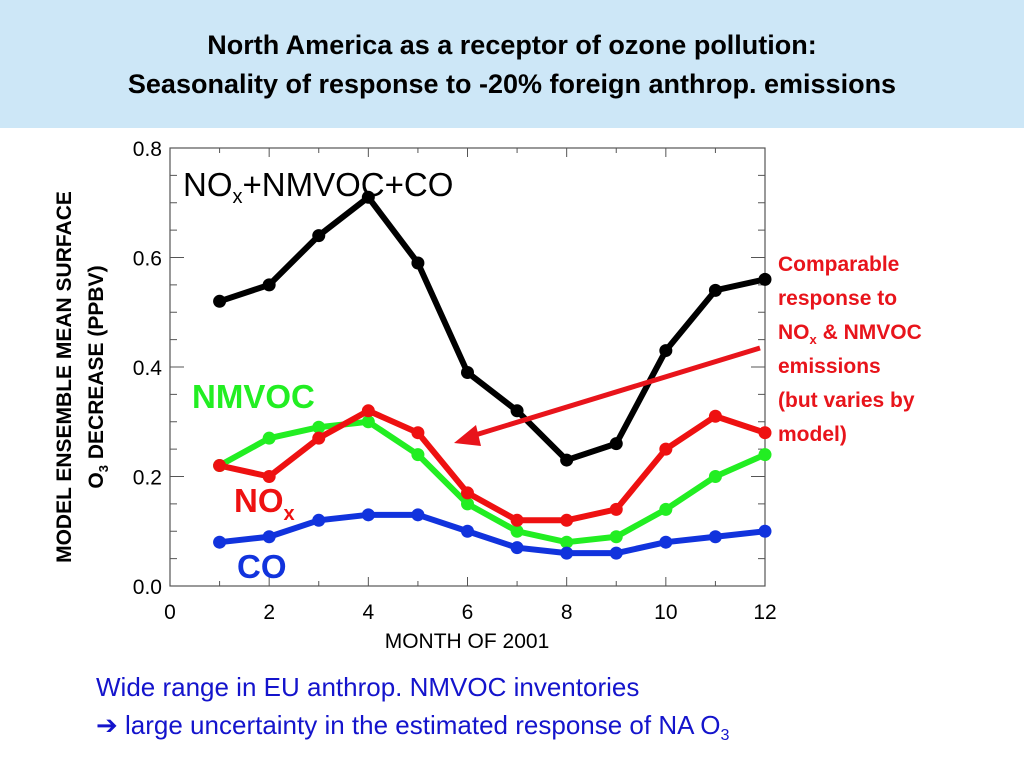  Describe the element at coordinates (107, 725) in the screenshot. I see `arrow-icon: ➔` at that location.